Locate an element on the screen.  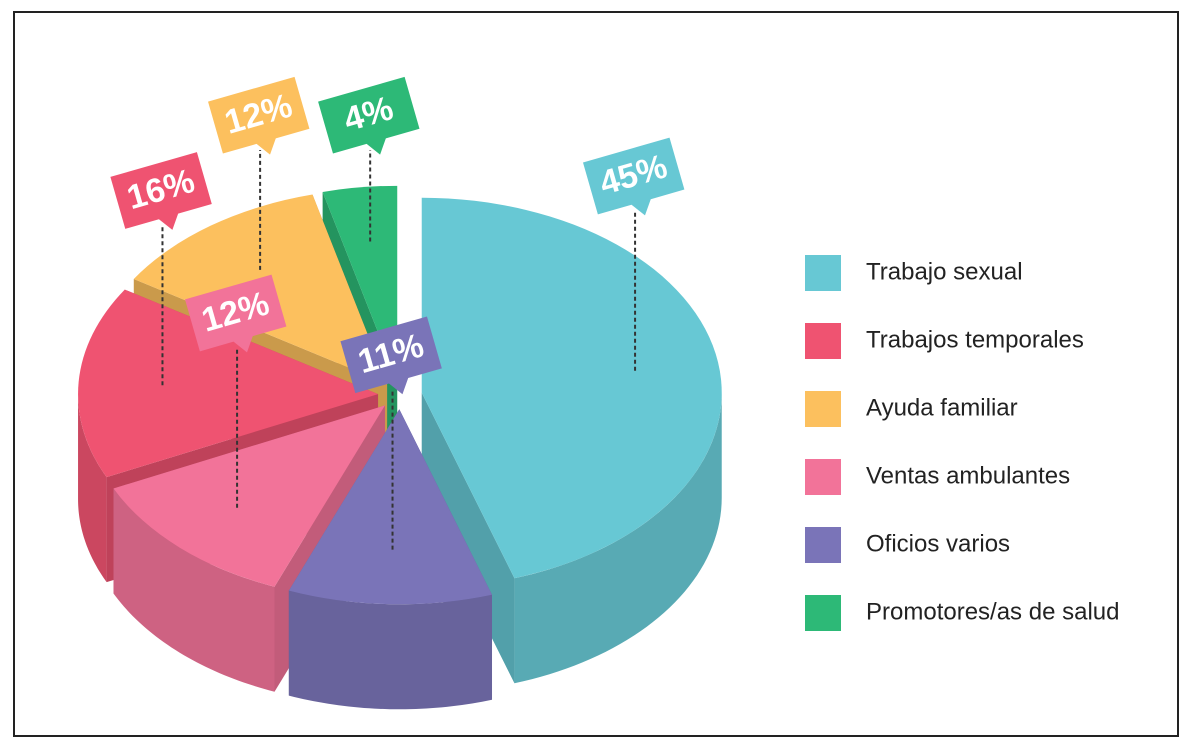
legend-label: Trabajos temporales is located at coordinates (975, 339).